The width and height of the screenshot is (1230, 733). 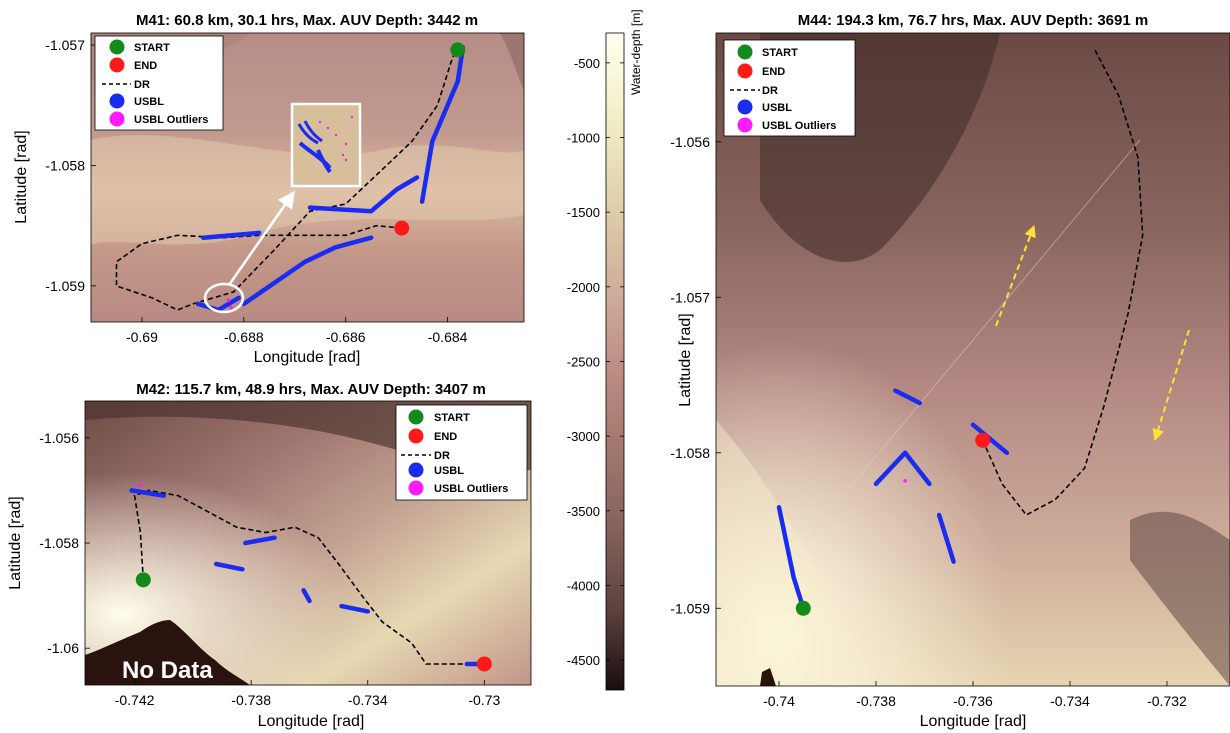 I want to click on xtick-label: -0.736, so click(x=973, y=701).